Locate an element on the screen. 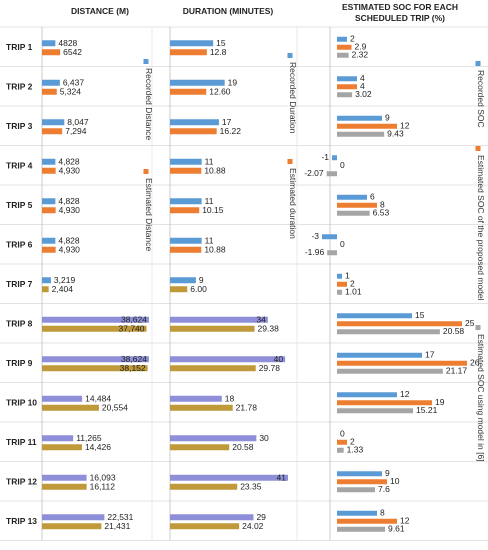 The image size is (488, 550). value-label: 16,112 is located at coordinates (103, 486).